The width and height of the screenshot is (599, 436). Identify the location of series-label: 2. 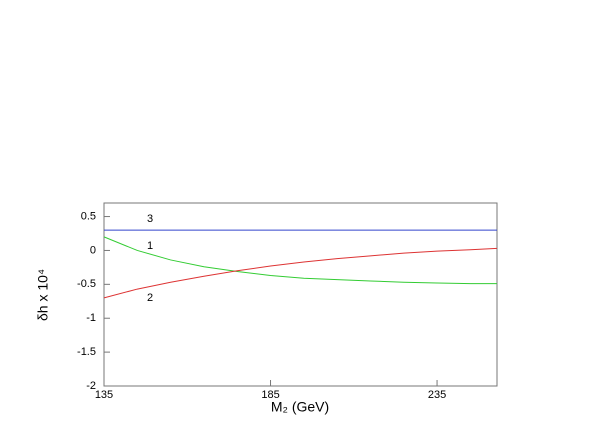
(150, 298).